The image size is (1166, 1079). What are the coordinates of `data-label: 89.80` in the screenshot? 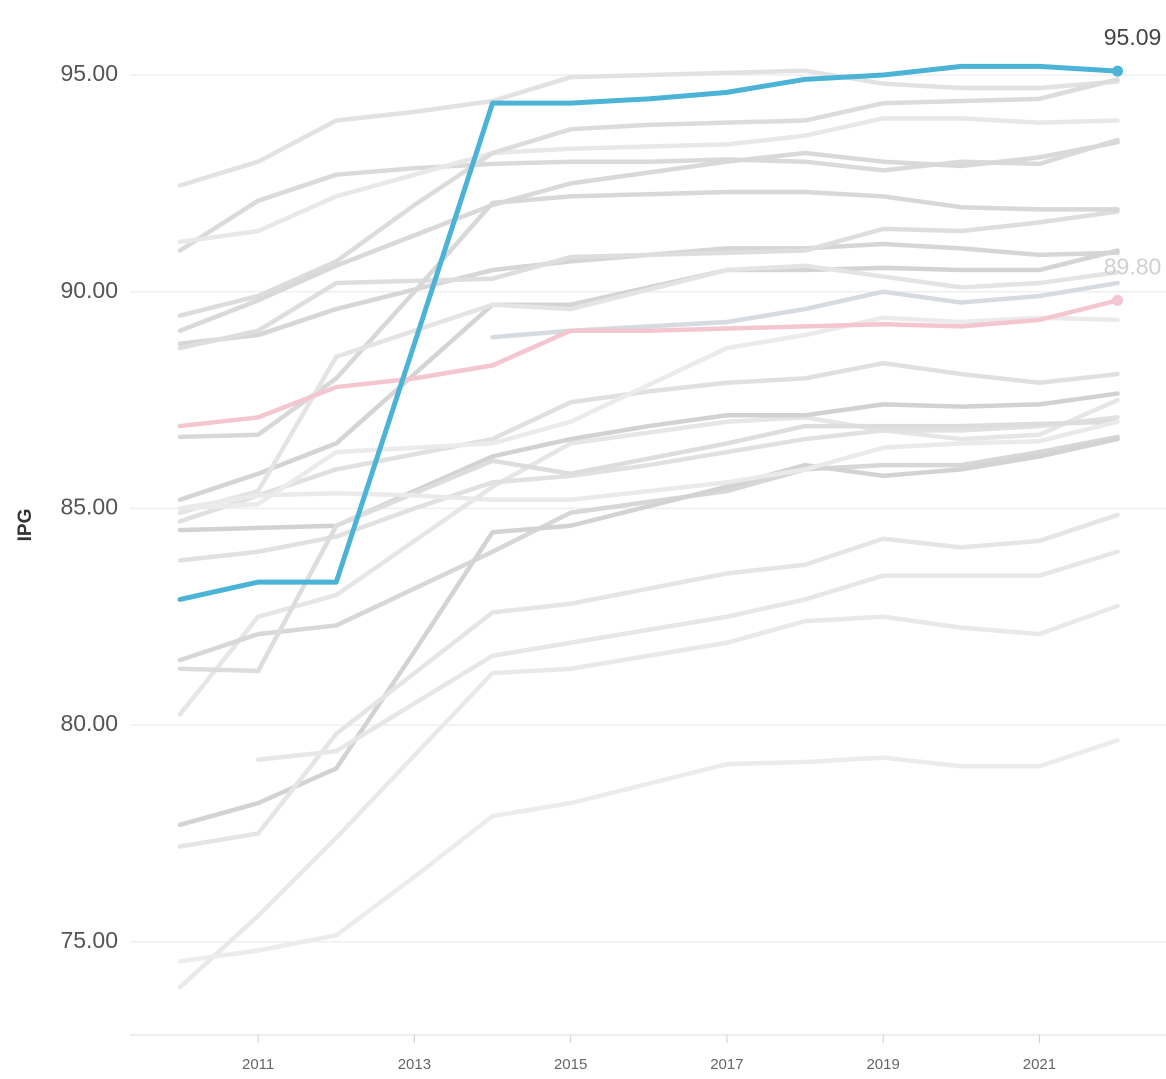 It's located at (1133, 266).